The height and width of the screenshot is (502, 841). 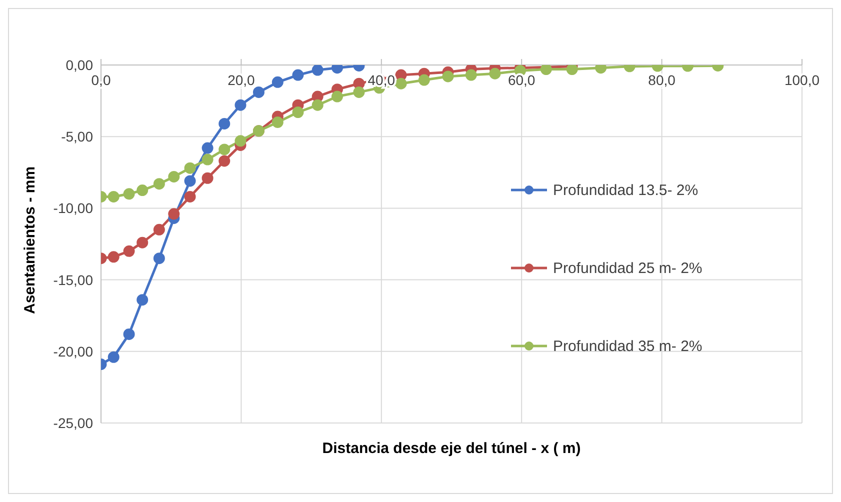 I want to click on x-tick-label: 100,0, so click(x=802, y=80).